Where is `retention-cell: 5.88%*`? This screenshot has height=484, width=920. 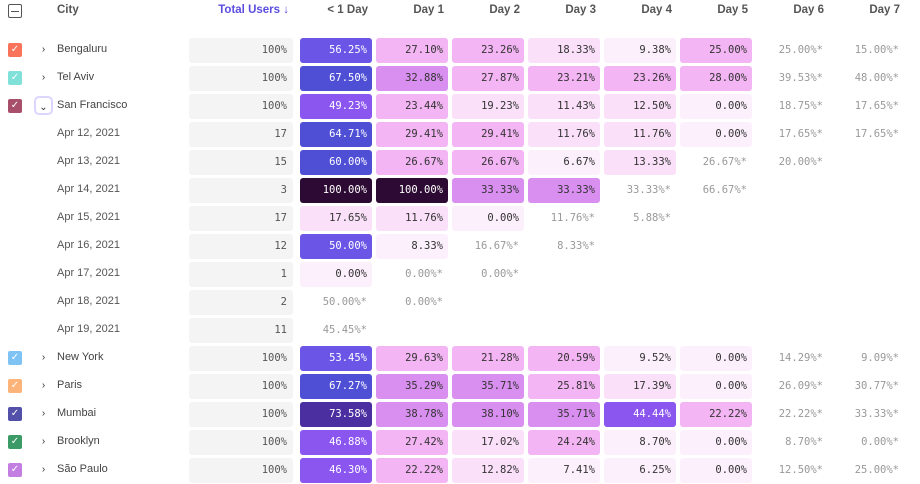
retention-cell: 5.88%* is located at coordinates (652, 218).